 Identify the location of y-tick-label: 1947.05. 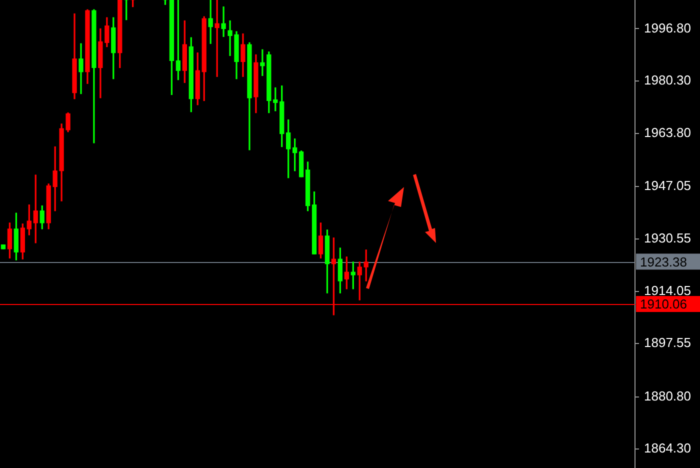
(667, 186).